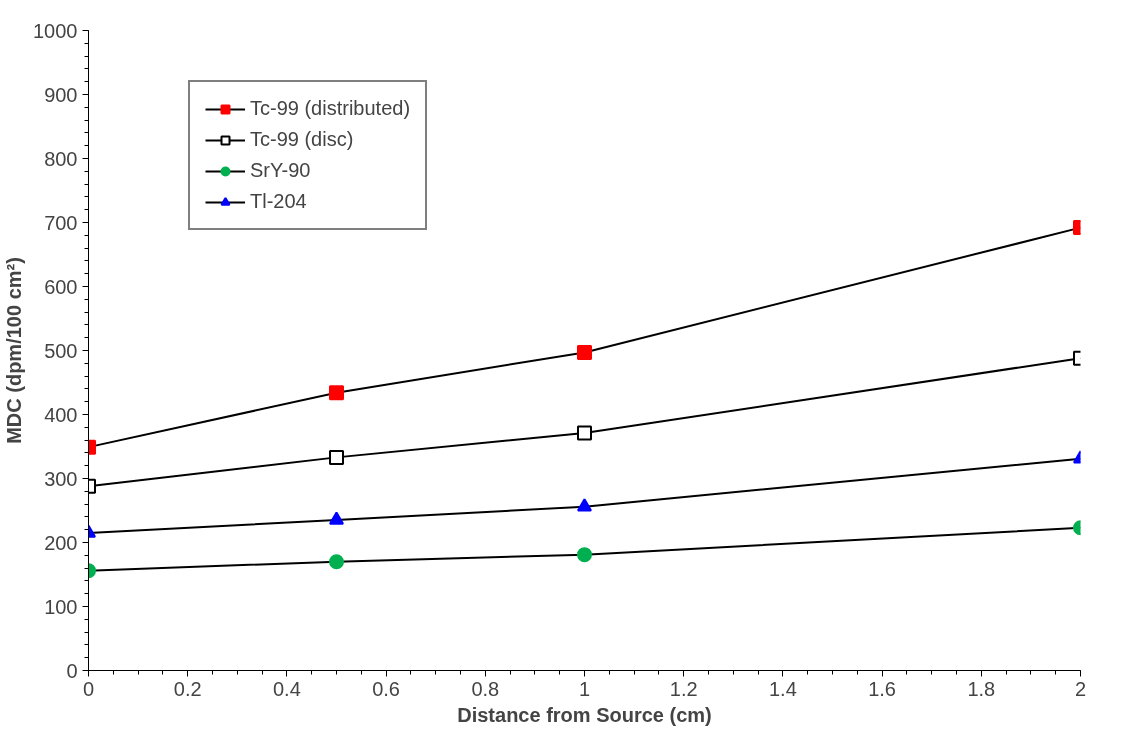 This screenshot has width=1121, height=738. I want to click on y-tick-label: 600, so click(61, 286).